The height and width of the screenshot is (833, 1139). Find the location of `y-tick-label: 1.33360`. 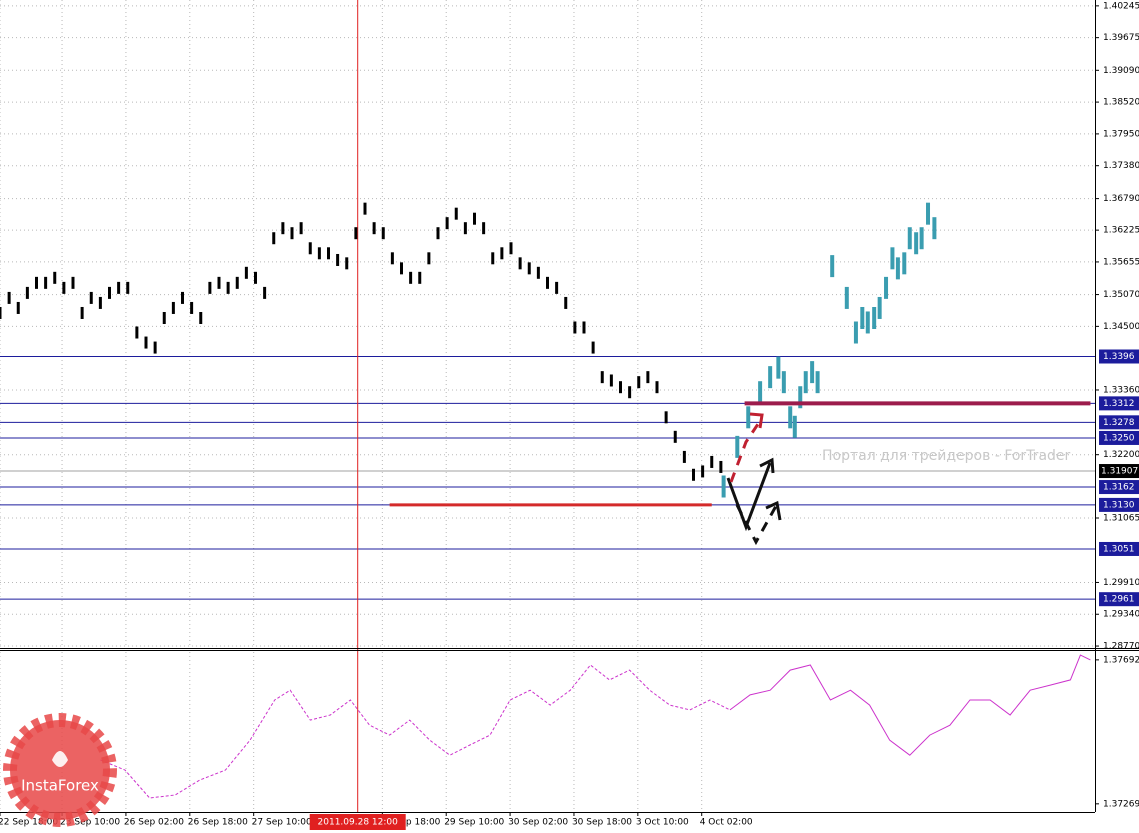

y-tick-label: 1.33360 is located at coordinates (1121, 390).